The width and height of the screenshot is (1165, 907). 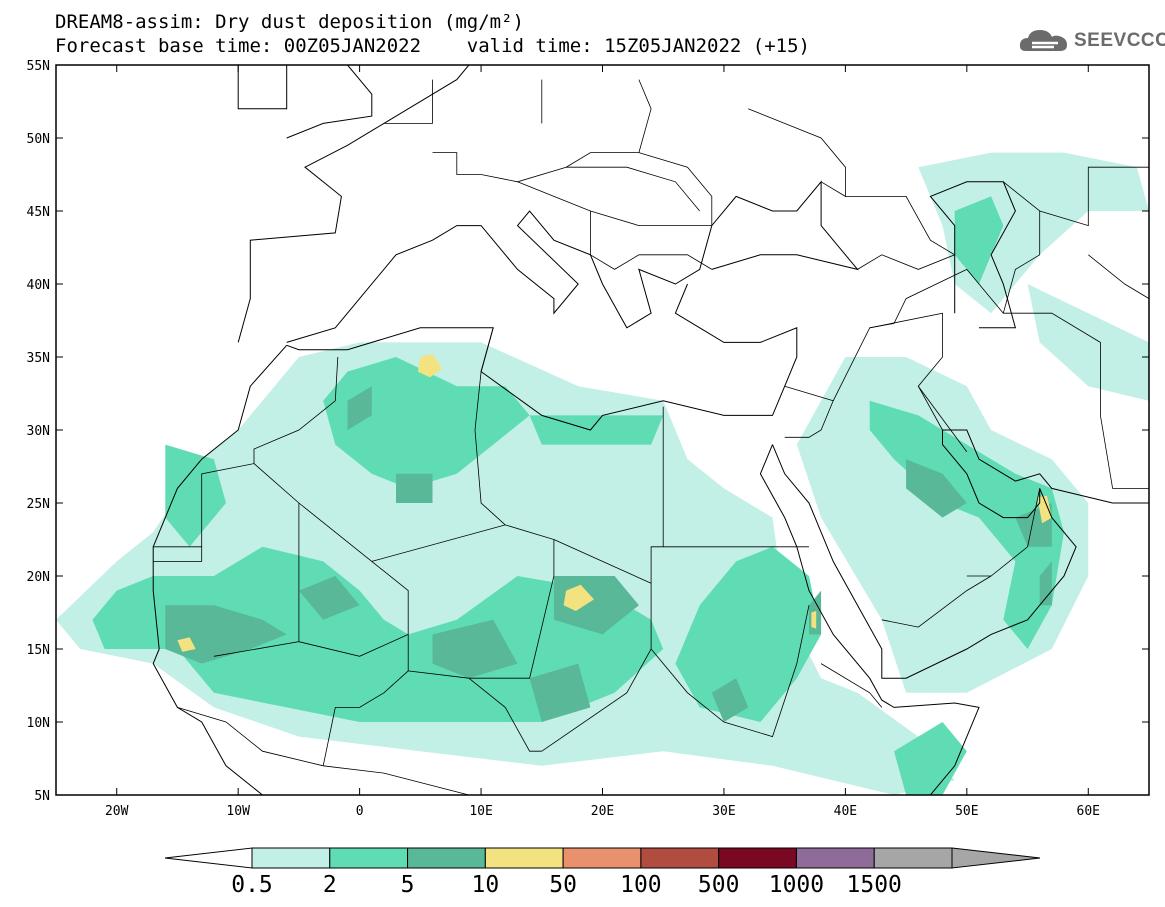 What do you see at coordinates (480, 811) in the screenshot?
I see `lon-tick-label: 10E` at bounding box center [480, 811].